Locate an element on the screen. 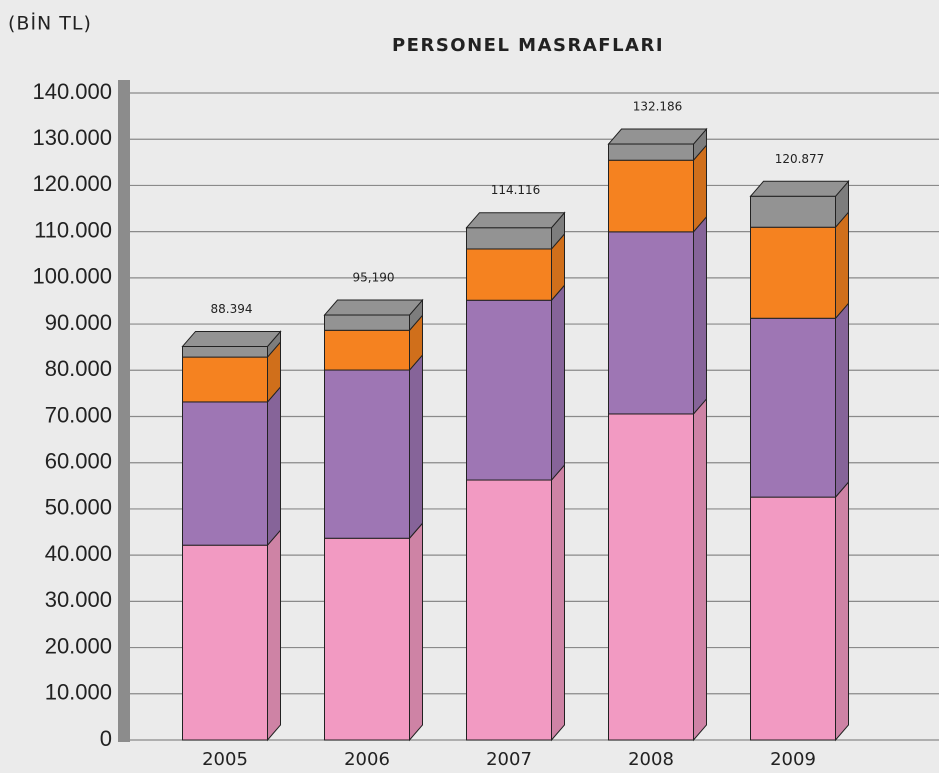  y-tick-label: 50.000 is located at coordinates (78, 507).